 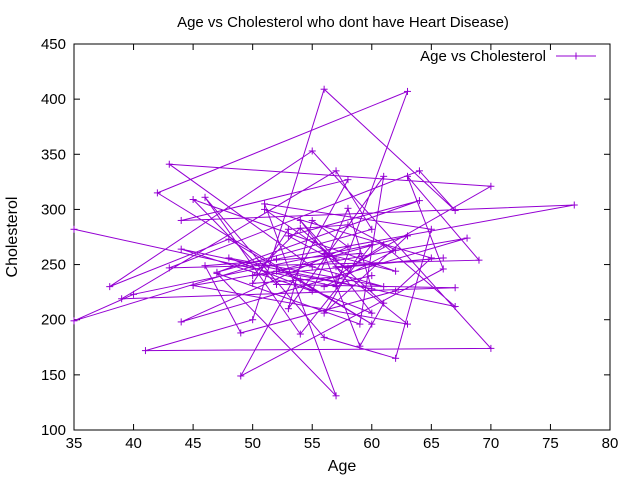 What do you see at coordinates (371, 443) in the screenshot?
I see `x-tick-label: 60` at bounding box center [371, 443].